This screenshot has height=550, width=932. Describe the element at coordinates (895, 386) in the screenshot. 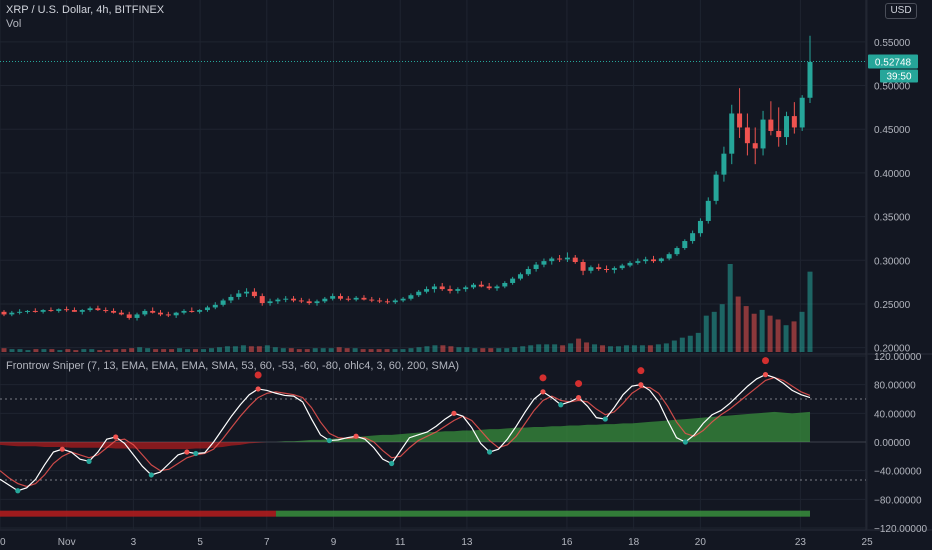

I see `osc-tick-label: 80.00000` at that location.